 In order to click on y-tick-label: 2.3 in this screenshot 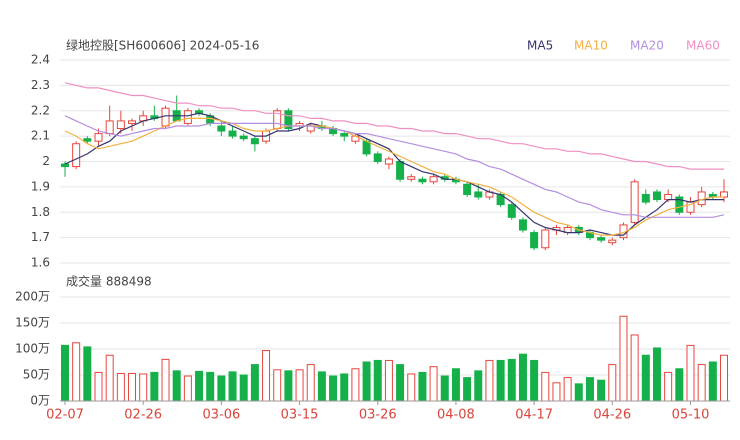, I will do `click(40, 85)`.